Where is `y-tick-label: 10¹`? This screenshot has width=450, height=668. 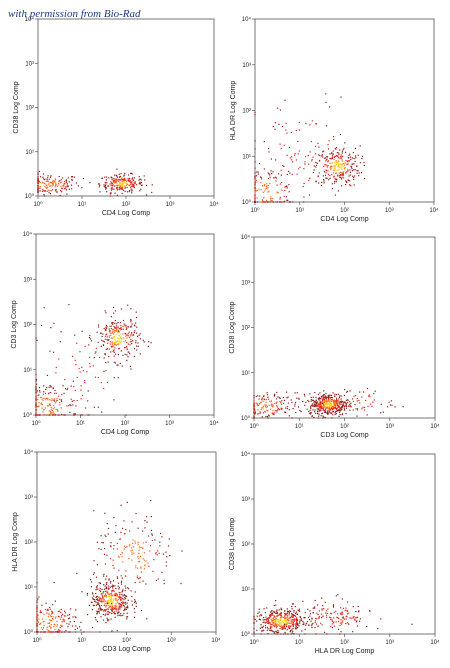
y-tick-label: 10¹ is located at coordinates (29, 153).